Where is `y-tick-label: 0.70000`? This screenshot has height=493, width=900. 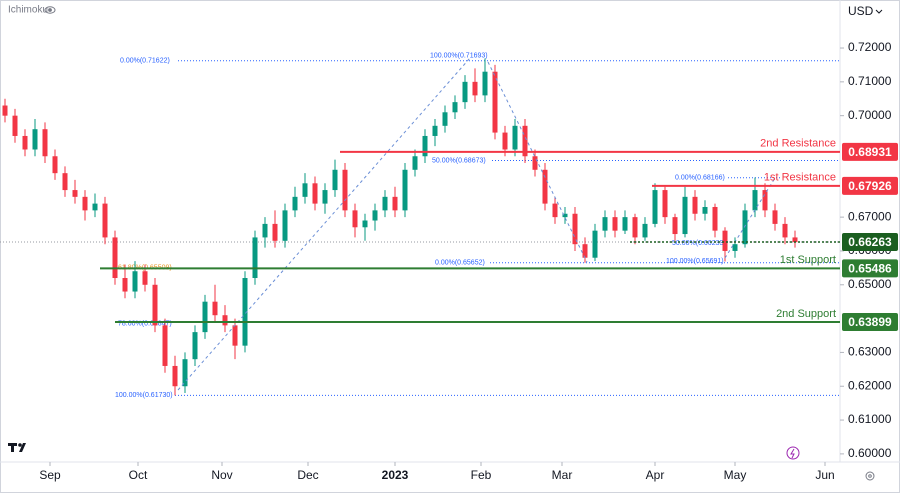
y-tick-label: 0.70000 is located at coordinates (870, 115).